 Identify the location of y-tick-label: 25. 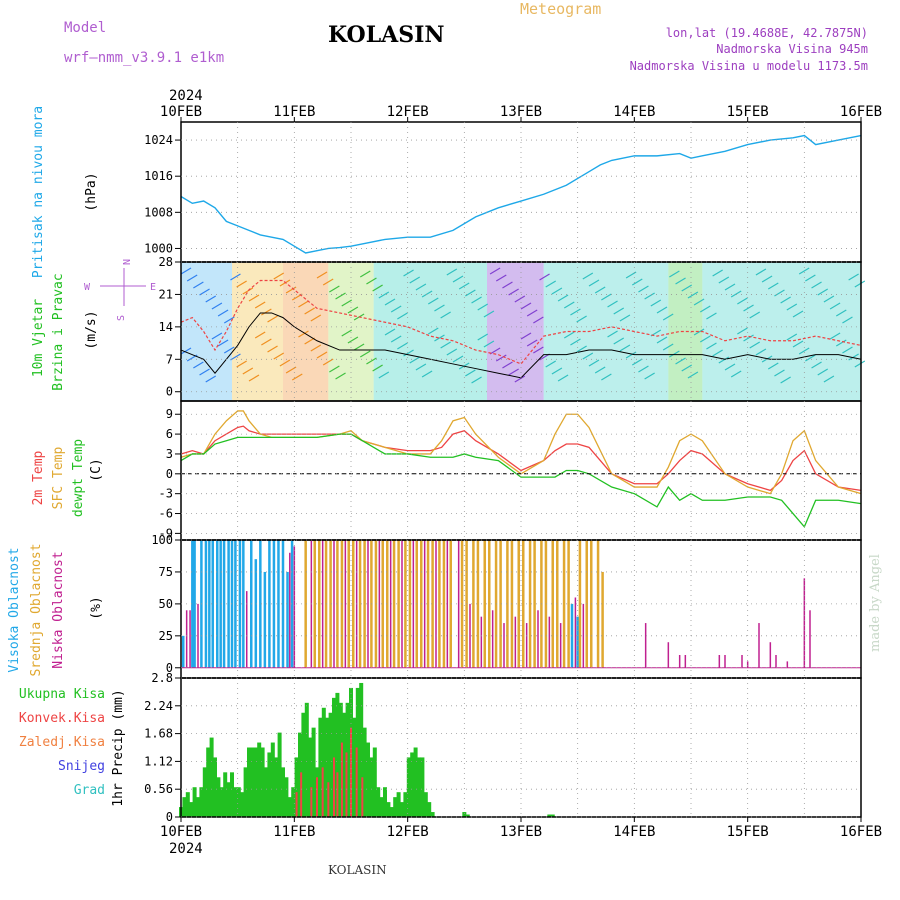
(166, 636).